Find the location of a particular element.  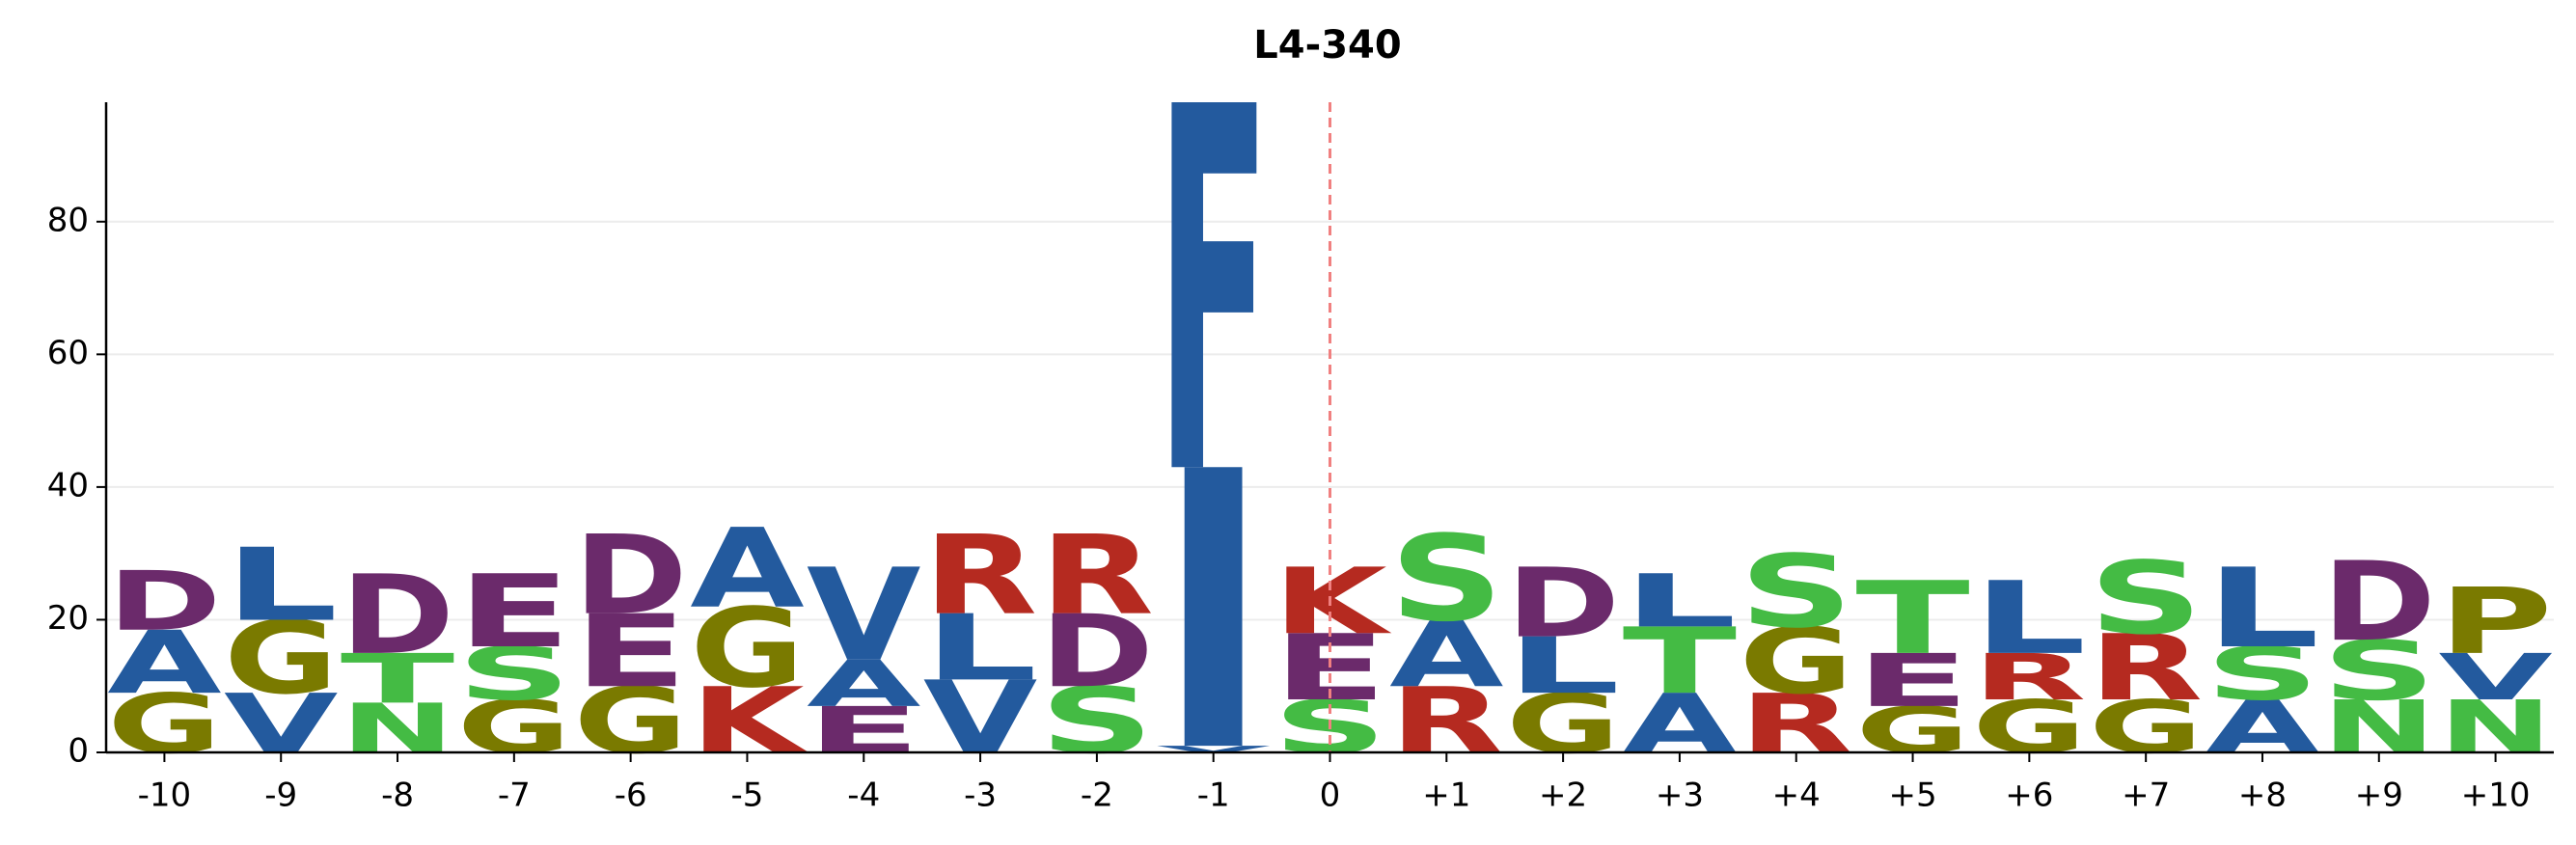

x-tick-label: -2 is located at coordinates (1097, 796).